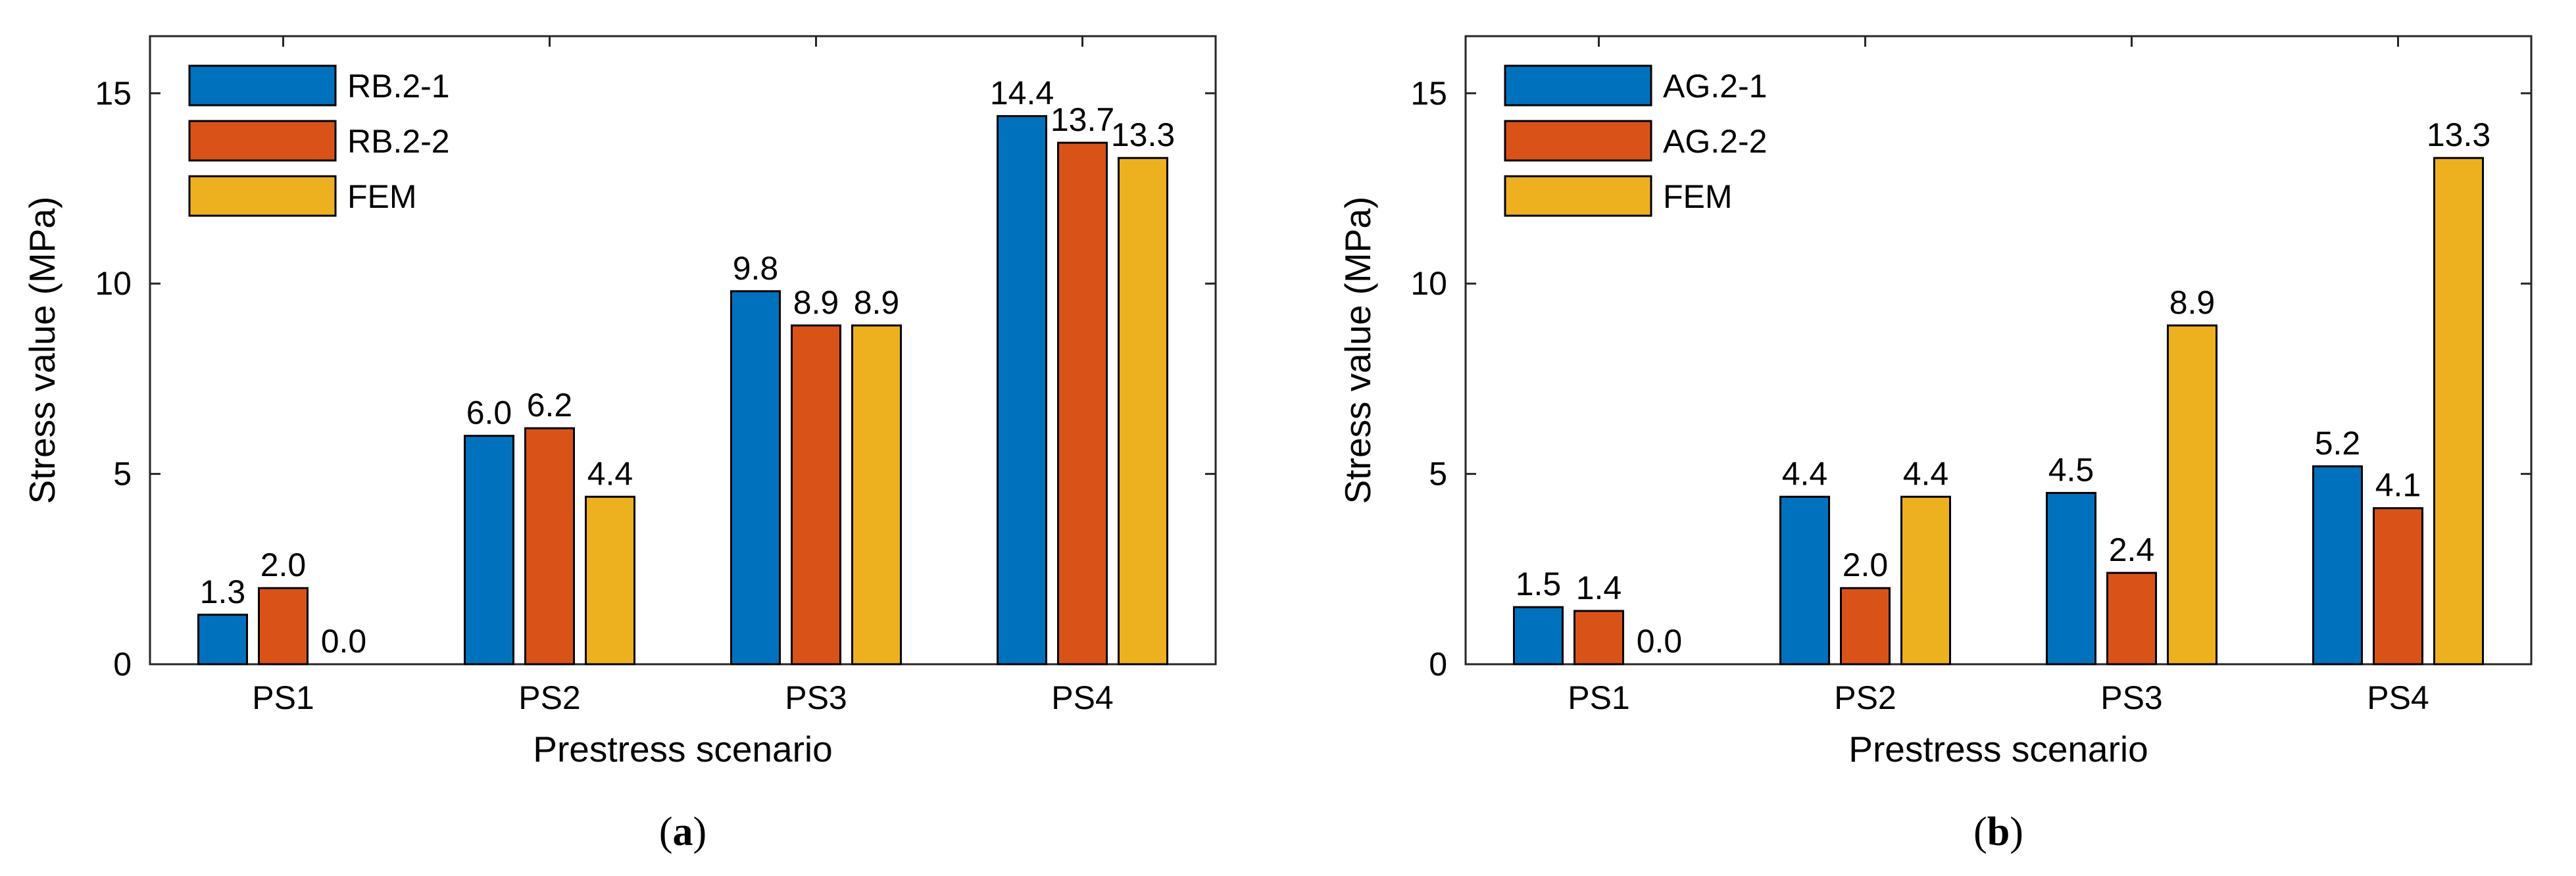 The height and width of the screenshot is (876, 2576). Describe the element at coordinates (2131, 619) in the screenshot. I see `bar-AG.2-2-PS3` at that location.